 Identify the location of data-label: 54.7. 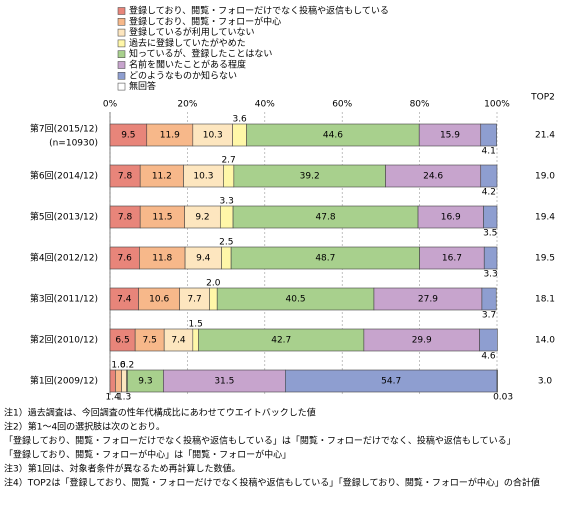
(391, 382).